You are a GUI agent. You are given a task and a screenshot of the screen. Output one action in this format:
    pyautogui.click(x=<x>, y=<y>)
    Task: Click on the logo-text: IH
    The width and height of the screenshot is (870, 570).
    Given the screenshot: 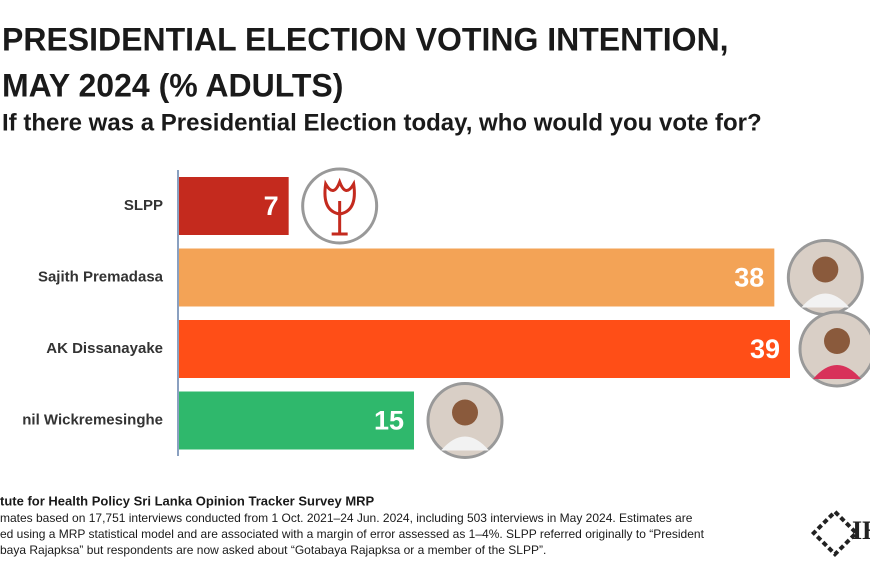 What is the action you would take?
    pyautogui.click(x=861, y=530)
    